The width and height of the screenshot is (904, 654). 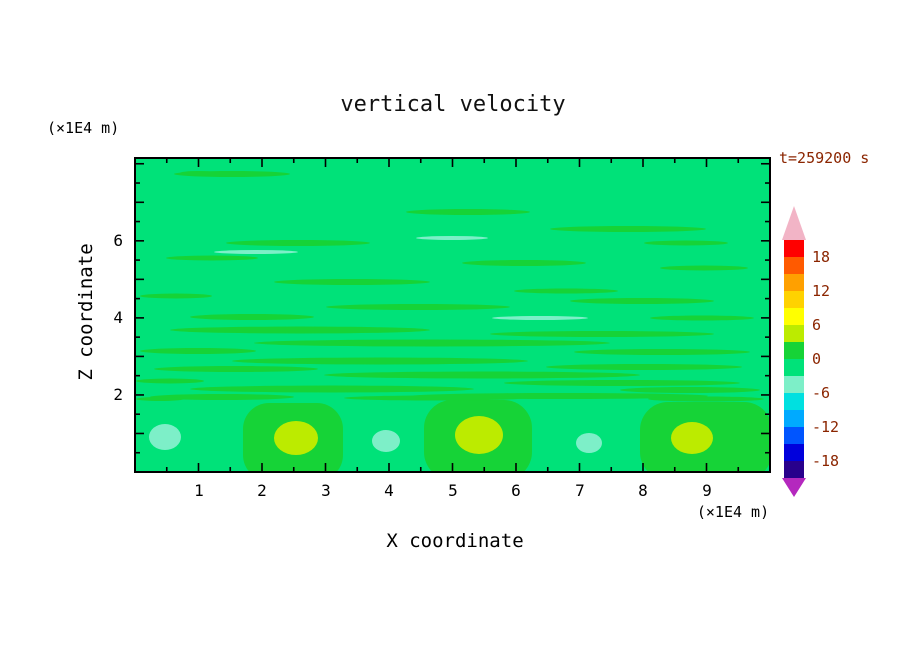 I want to click on updraft-cores, so click(x=493, y=435).